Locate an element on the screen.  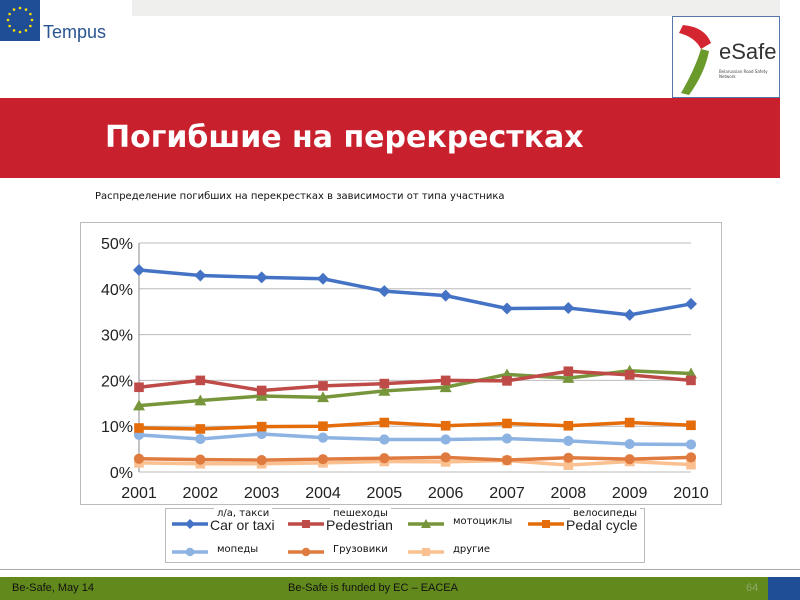
y-tick-label: 10% is located at coordinates (117, 427).